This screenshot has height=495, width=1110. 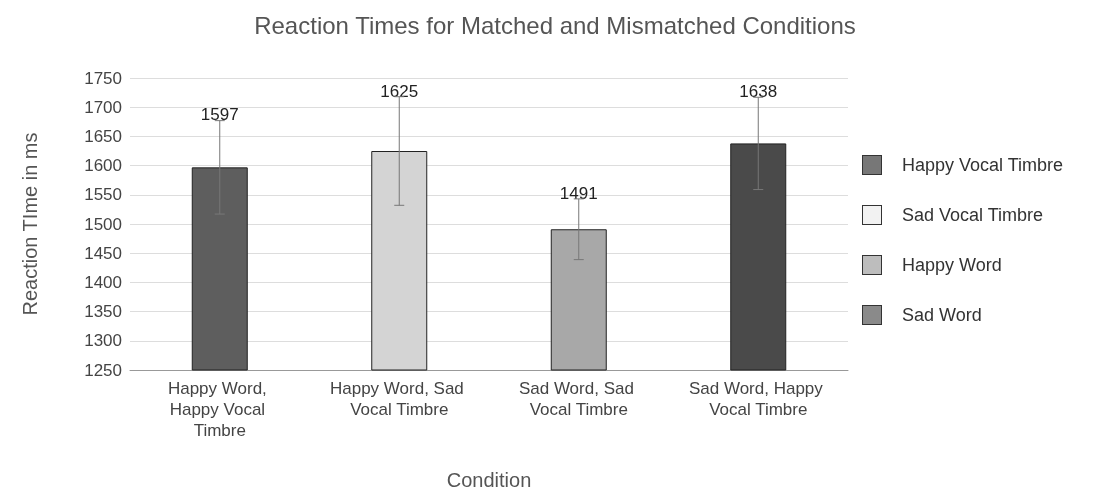 I want to click on data-label: 1491, so click(x=578, y=193).